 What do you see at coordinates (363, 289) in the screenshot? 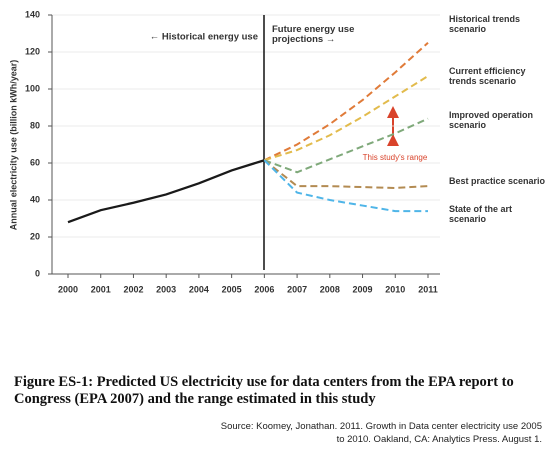
I see `x-tick-label: 2009` at bounding box center [363, 289].